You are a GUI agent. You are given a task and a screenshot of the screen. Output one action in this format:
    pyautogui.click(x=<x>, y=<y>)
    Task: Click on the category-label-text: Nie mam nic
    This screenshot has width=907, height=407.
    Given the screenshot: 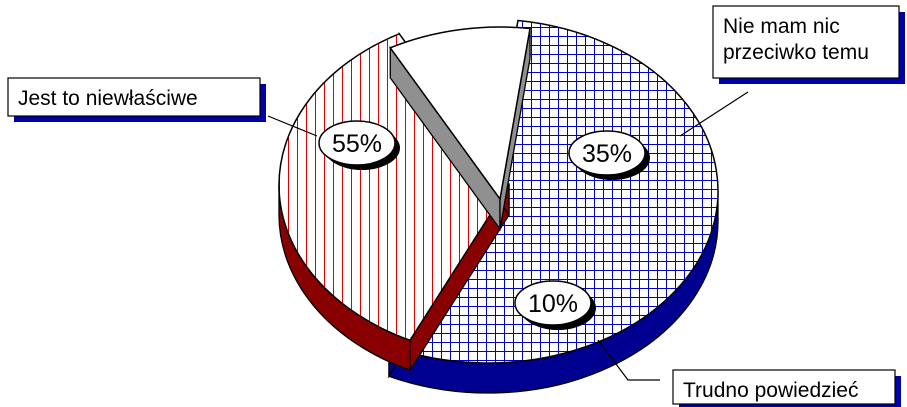 What is the action you would take?
    pyautogui.click(x=781, y=26)
    